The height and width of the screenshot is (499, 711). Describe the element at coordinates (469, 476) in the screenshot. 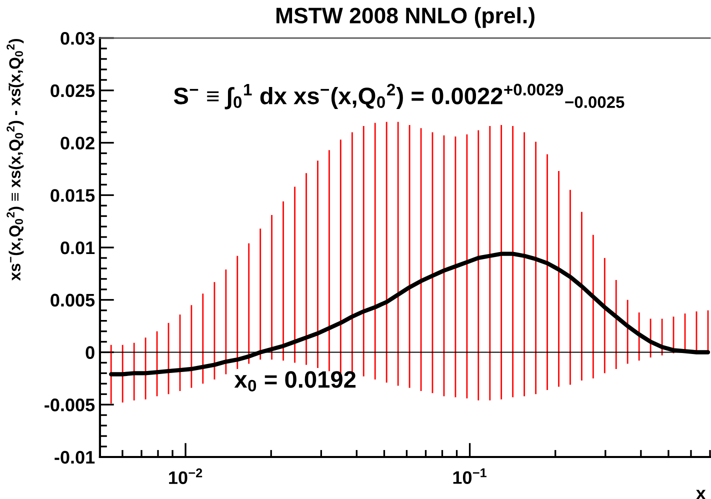

I see `x-tick-label: 10$^{−1}$` at that location.